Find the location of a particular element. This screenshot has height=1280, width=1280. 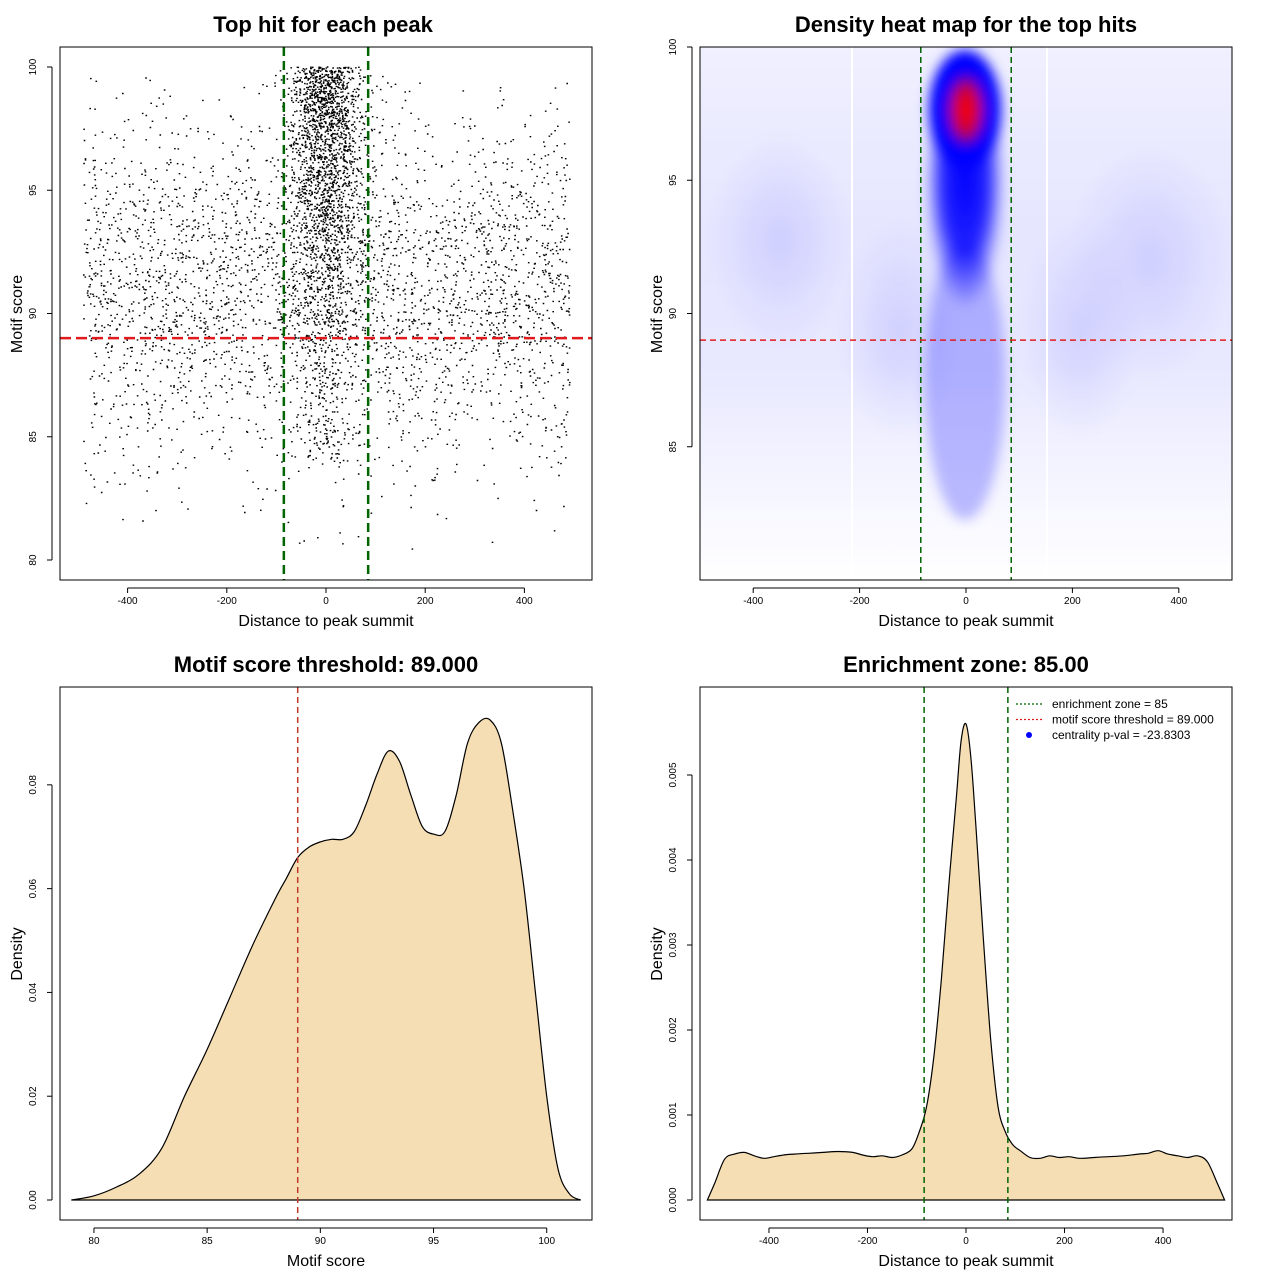

x-tick-label: 85 is located at coordinates (208, 1241).